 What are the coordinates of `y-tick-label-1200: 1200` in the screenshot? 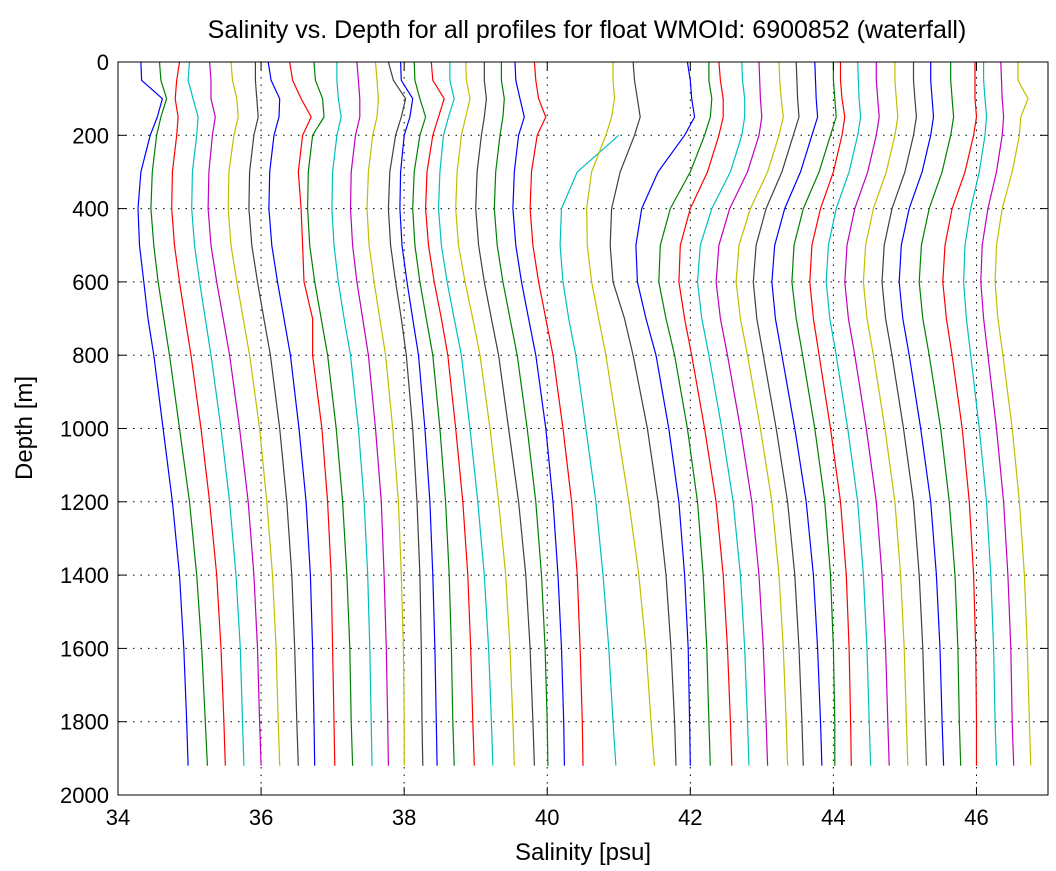 It's located at (84, 502).